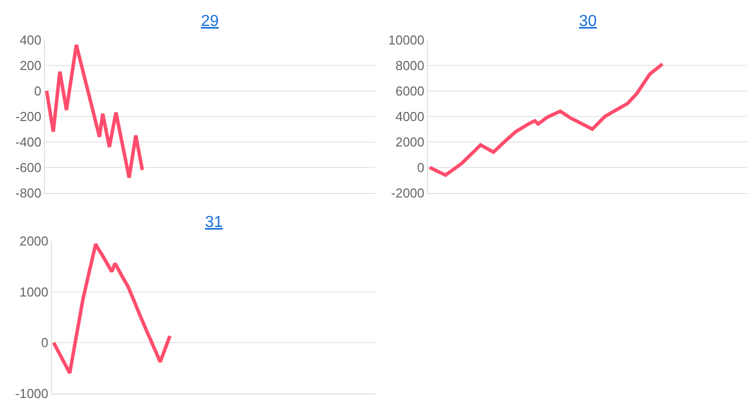 The width and height of the screenshot is (750, 411). What do you see at coordinates (407, 193) in the screenshot?
I see `y-tick-label: -2000` at bounding box center [407, 193].